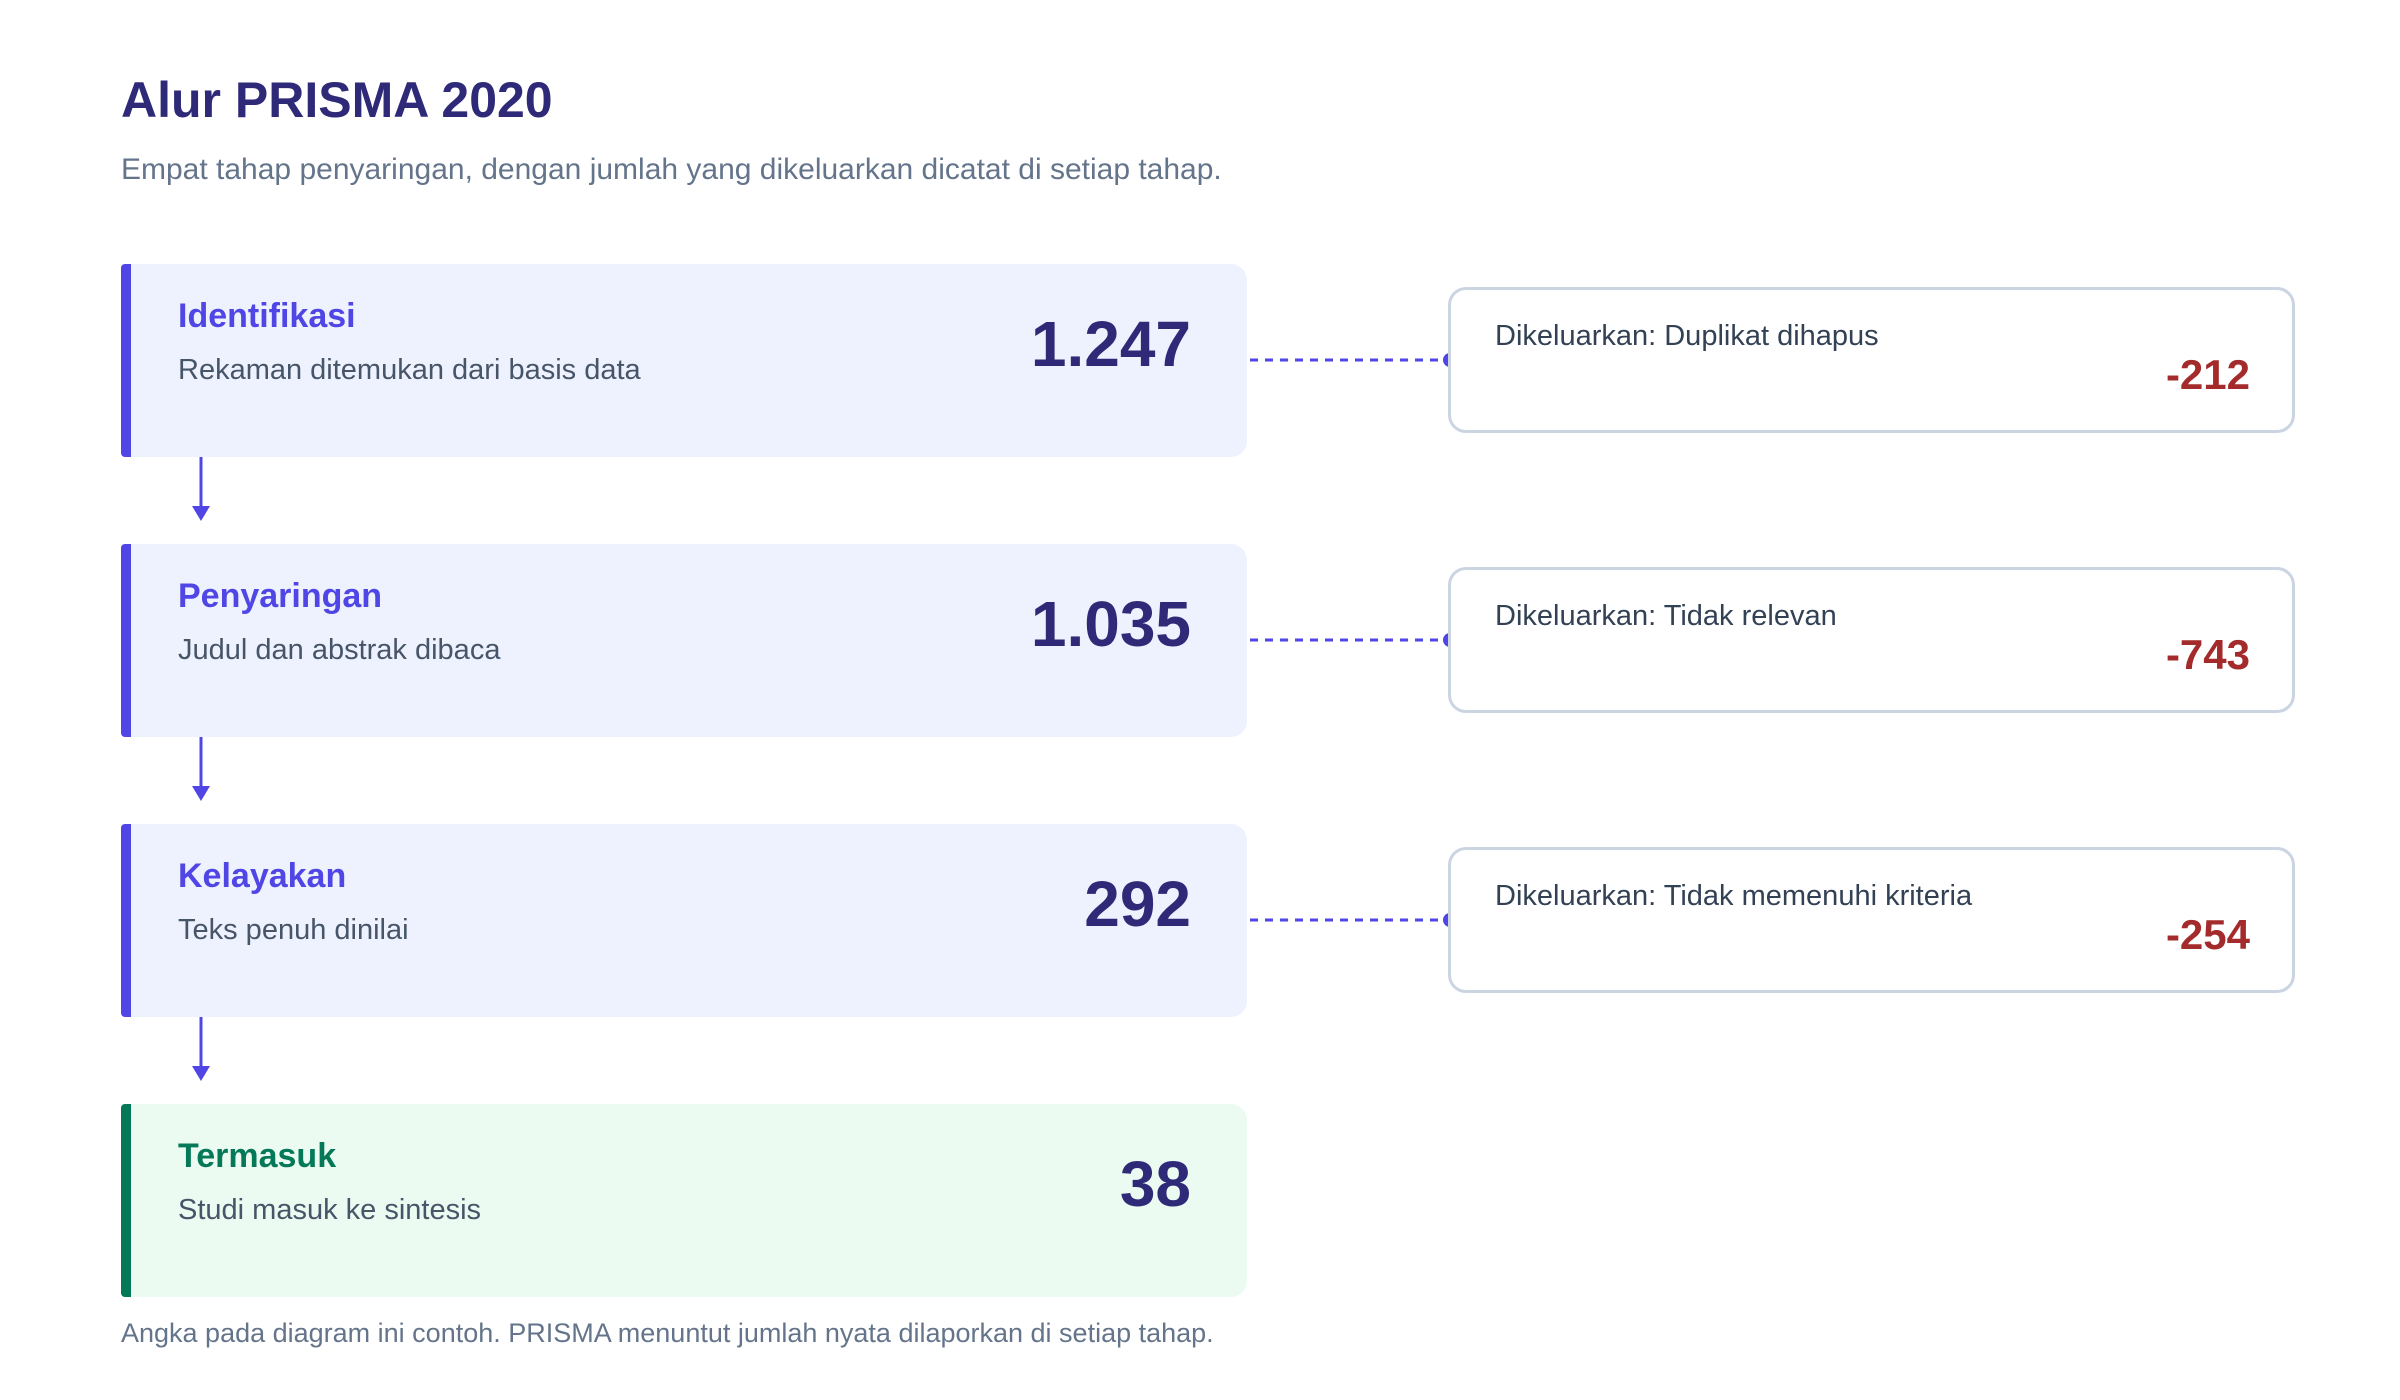  I want to click on stage-title: Penyaringan, so click(280, 596).